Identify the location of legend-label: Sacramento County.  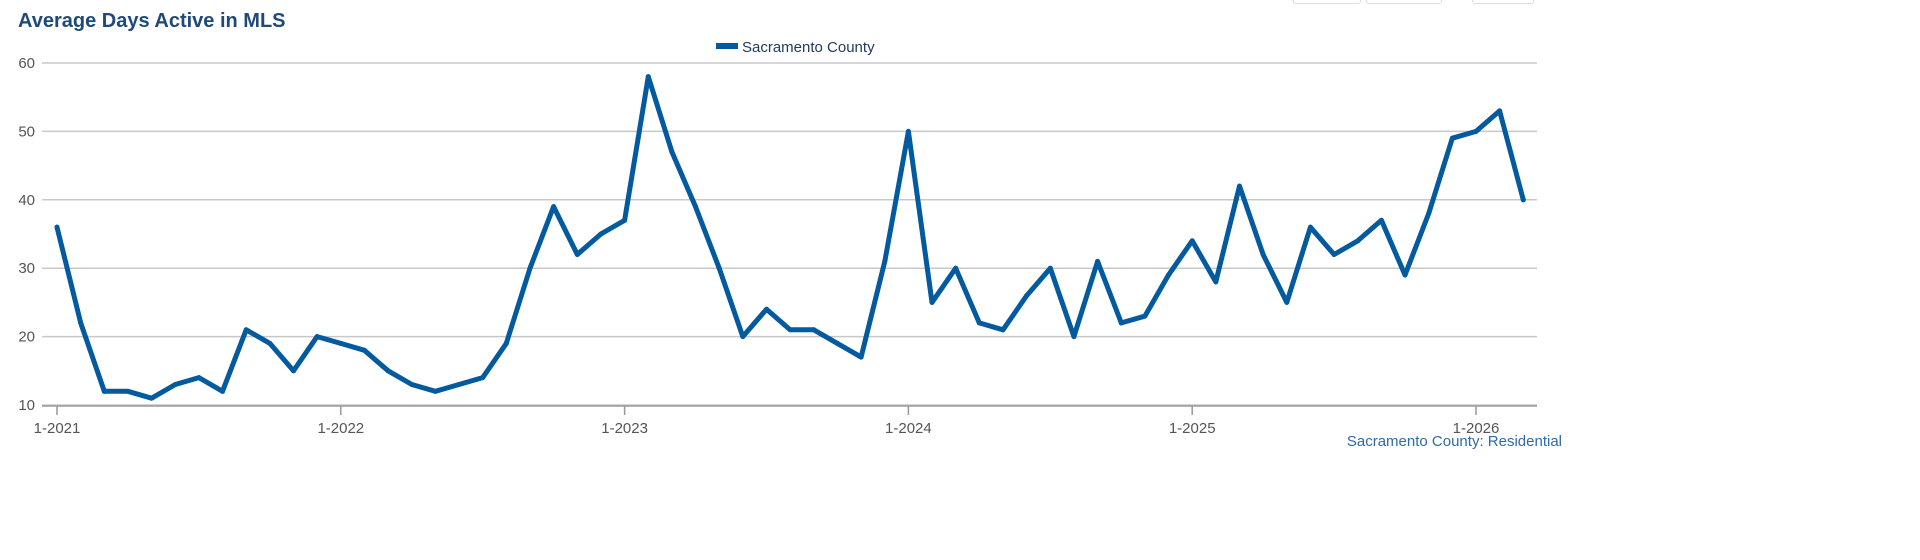
(808, 47).